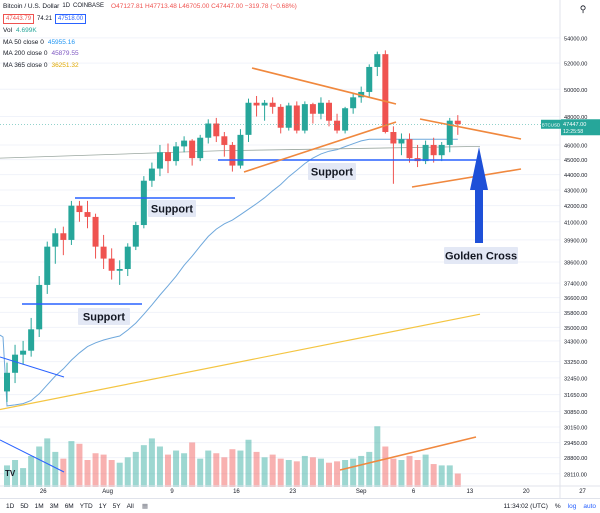  Describe the element at coordinates (25, 53) in the screenshot. I see `indicator-ma200-label: MA 200 close 0` at that location.